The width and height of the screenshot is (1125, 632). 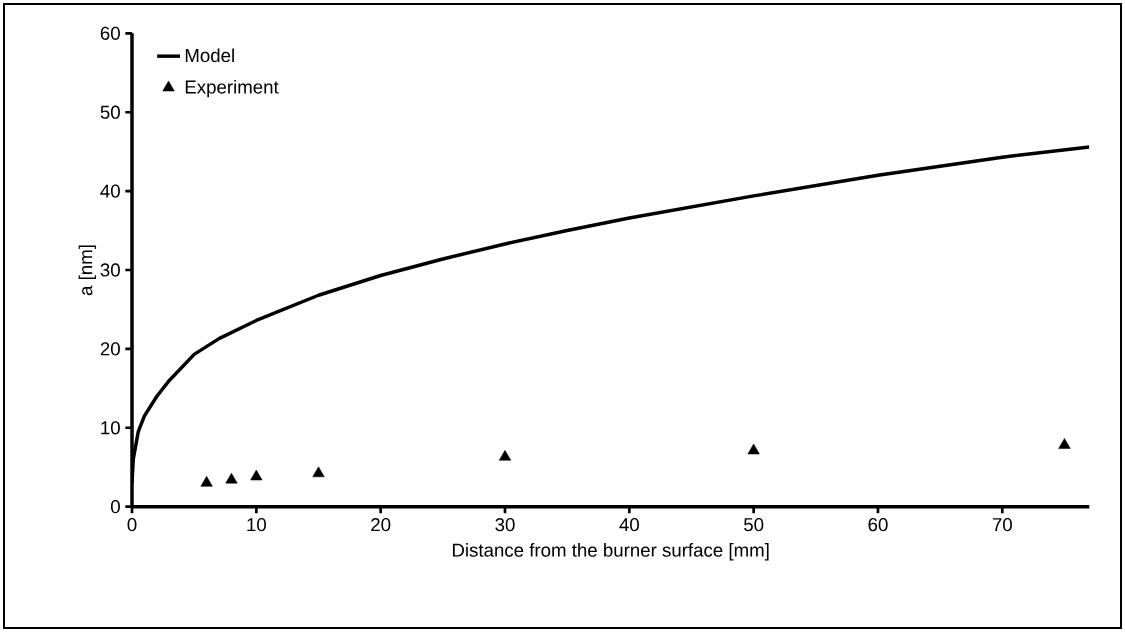 I want to click on x-tick-label: 30, so click(x=505, y=525).